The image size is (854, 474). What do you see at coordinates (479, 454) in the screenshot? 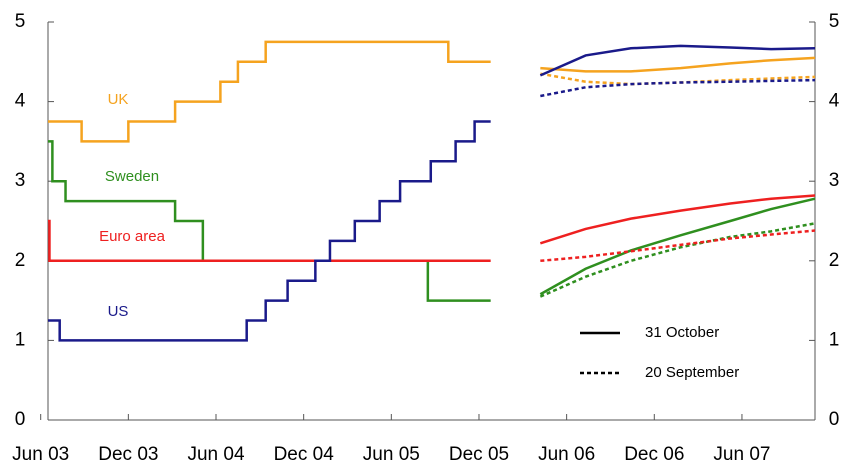
I see `x-tick-label: Dec 05` at bounding box center [479, 454].